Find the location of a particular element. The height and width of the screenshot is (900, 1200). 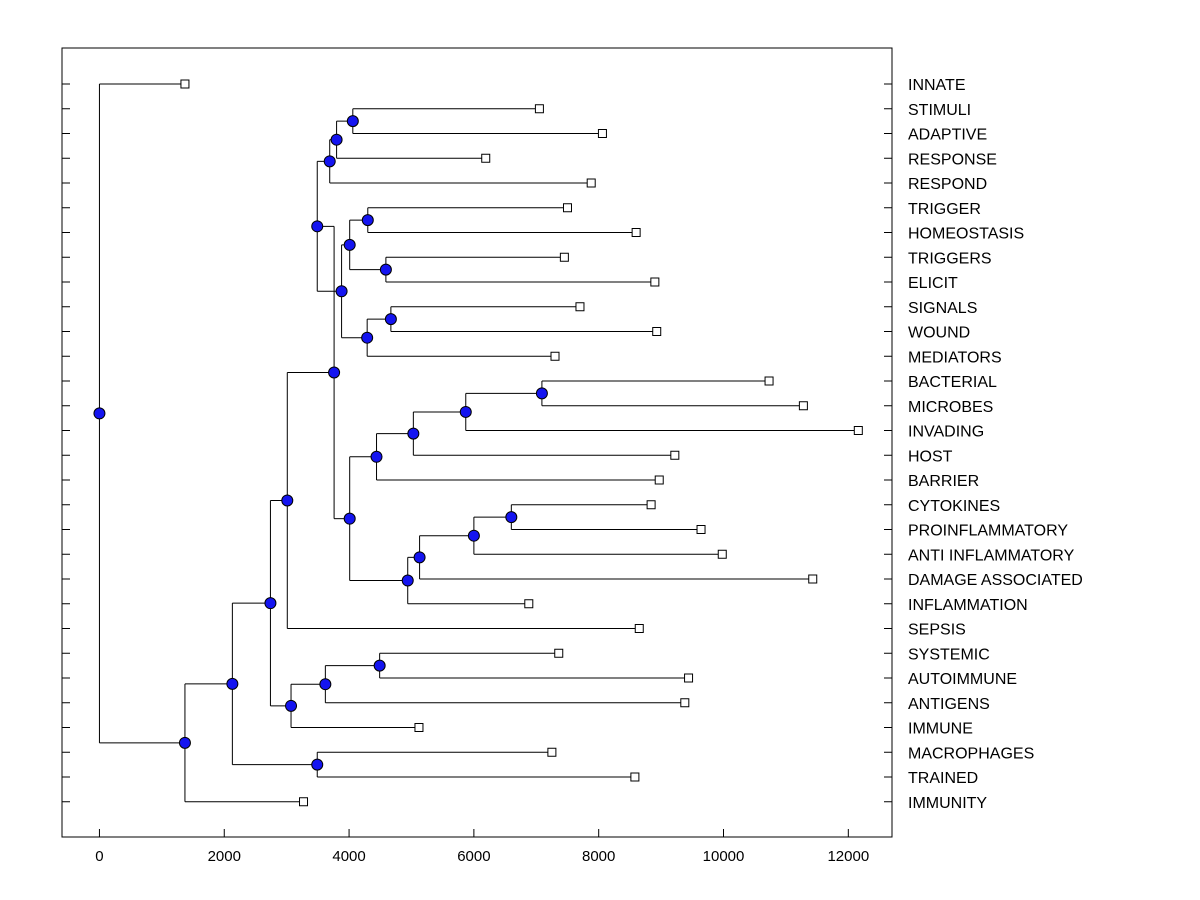

leaf-label: CYTOKINES is located at coordinates (954, 506).